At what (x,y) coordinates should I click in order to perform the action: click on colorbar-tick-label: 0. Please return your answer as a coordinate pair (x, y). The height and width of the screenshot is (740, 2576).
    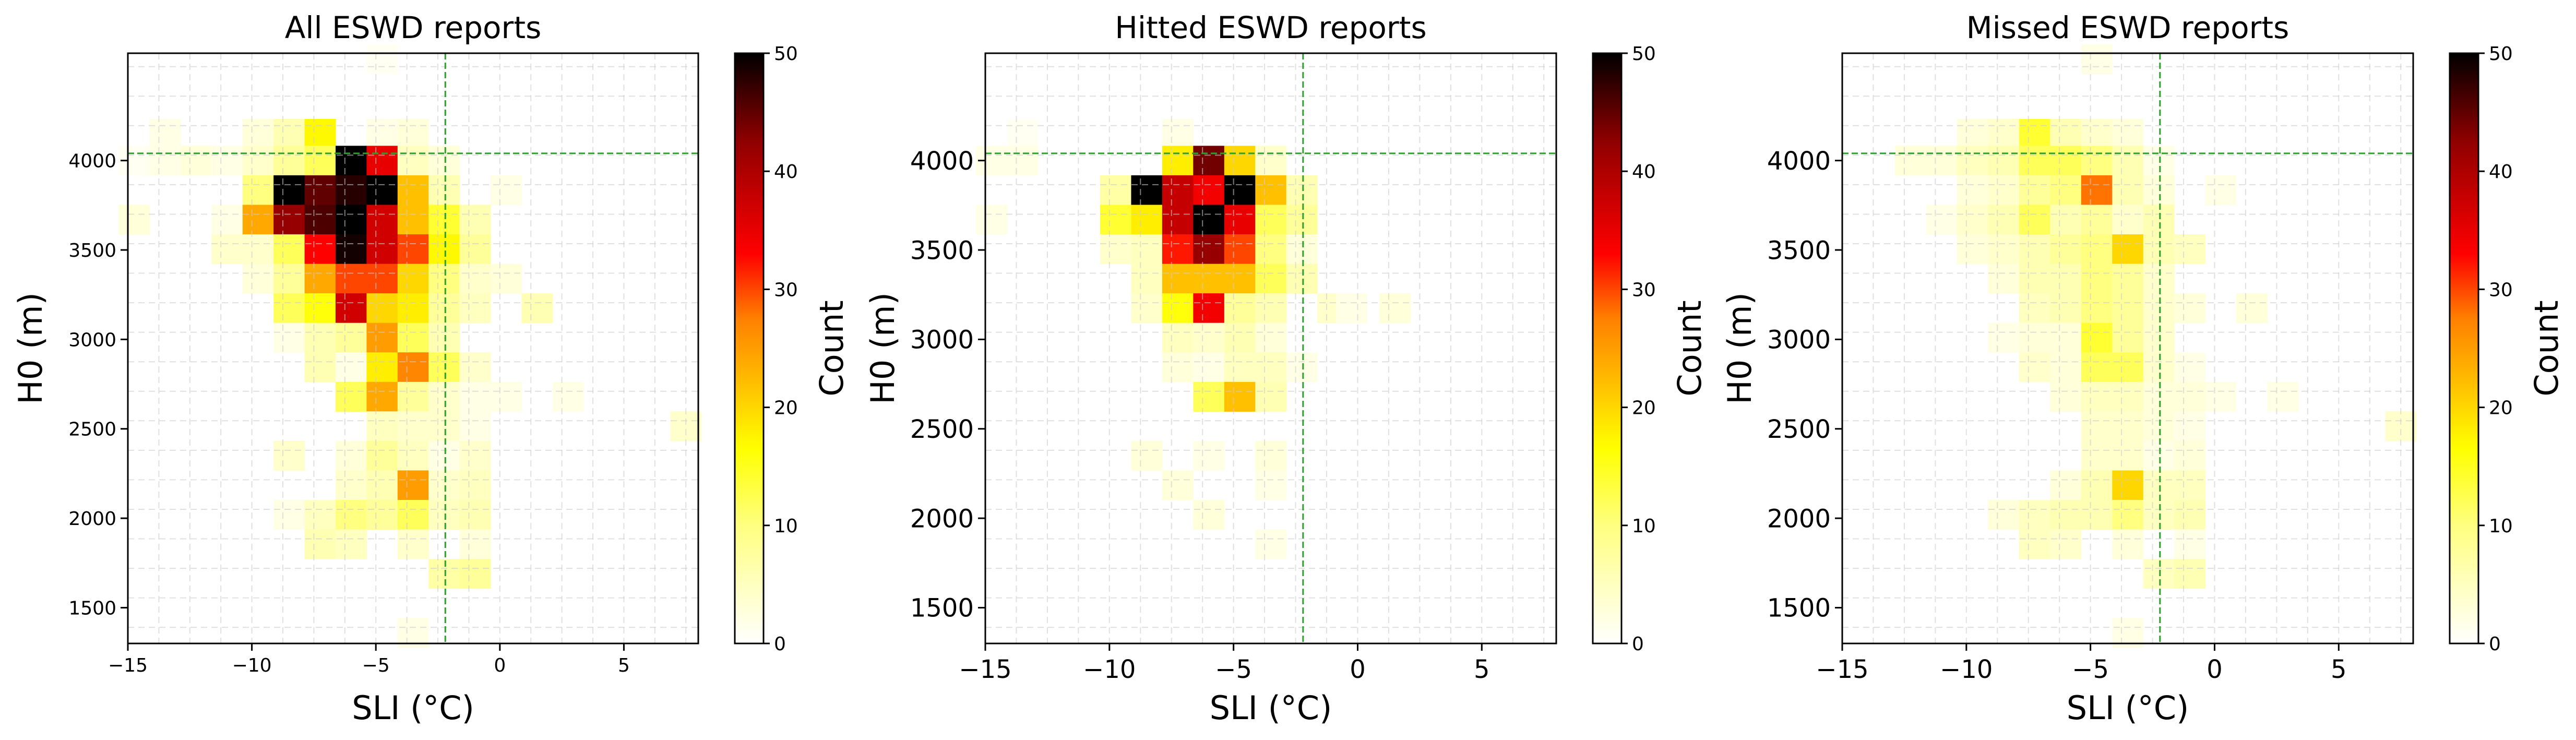
    Looking at the image, I should click on (2495, 644).